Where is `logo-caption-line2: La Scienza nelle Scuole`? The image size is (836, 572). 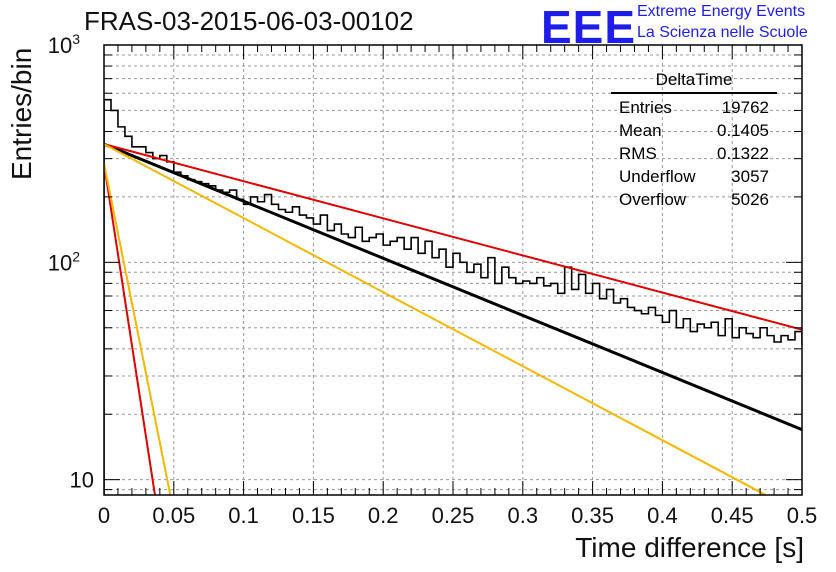 logo-caption-line2: La Scienza nelle Scuole is located at coordinates (722, 32).